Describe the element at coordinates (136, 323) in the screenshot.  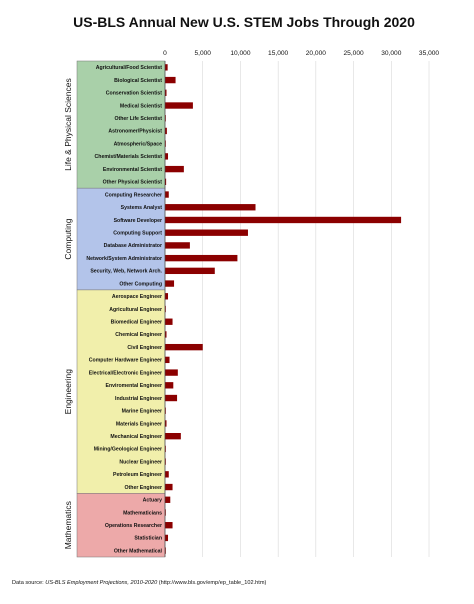
I see `category-label: Biomedical Engineer` at that location.